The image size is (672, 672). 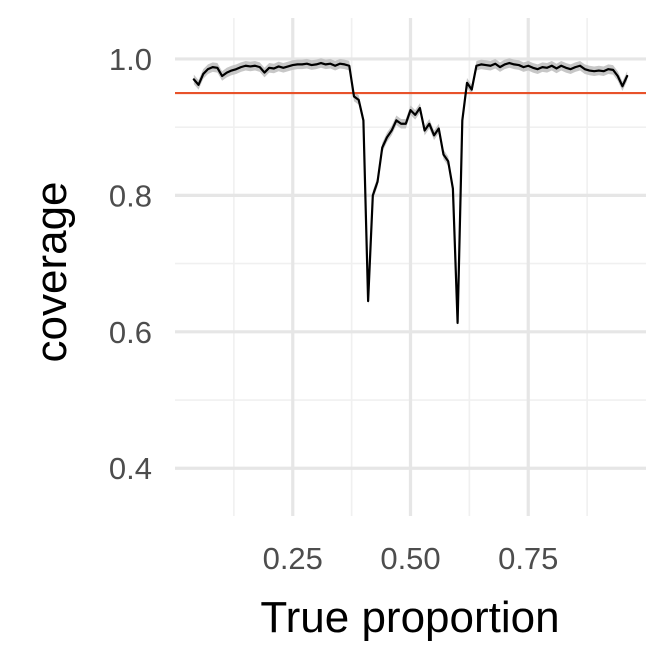 I want to click on y-tick-label-3: 1.0, so click(x=130, y=59).